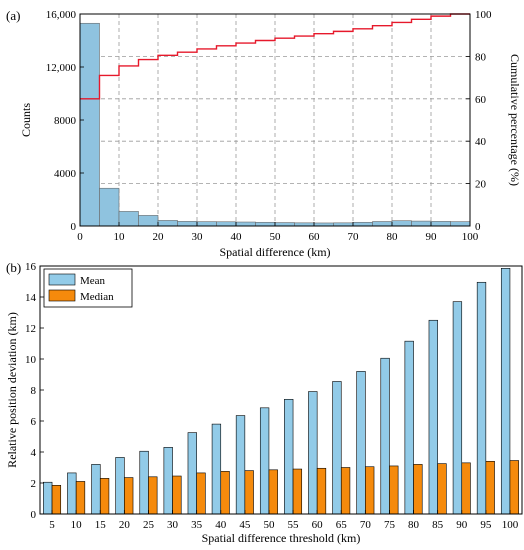  I want to click on panel-b-x-tick-label: 30, so click(173, 525).